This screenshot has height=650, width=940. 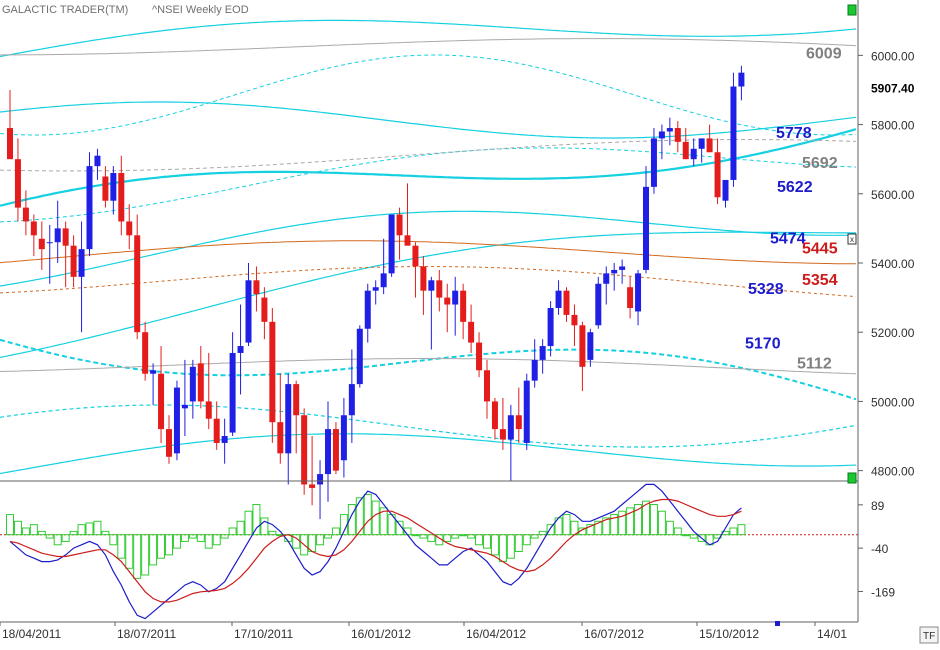 I want to click on x-tick-label: 16/07/2012, so click(x=614, y=634).